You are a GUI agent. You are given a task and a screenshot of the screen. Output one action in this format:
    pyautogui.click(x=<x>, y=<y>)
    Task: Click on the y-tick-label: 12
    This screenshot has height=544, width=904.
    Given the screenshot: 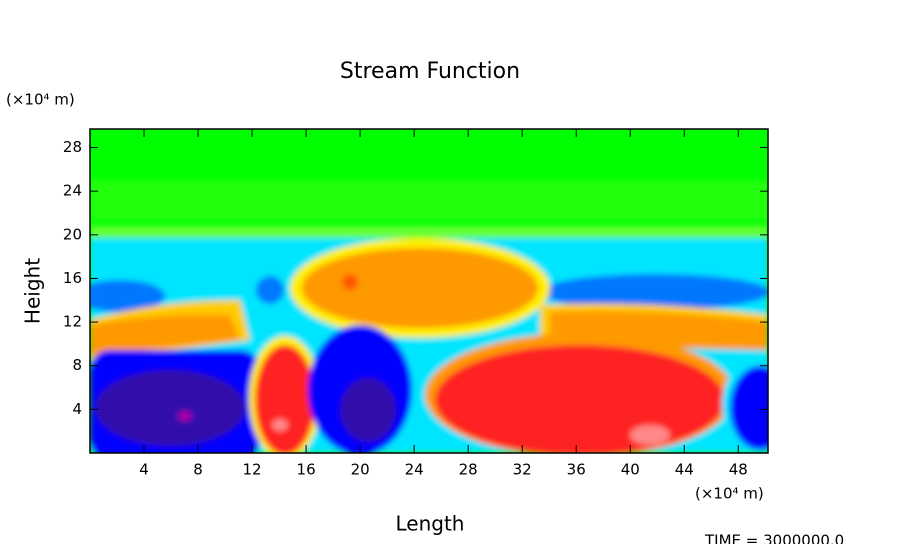 What is the action you would take?
    pyautogui.click(x=72, y=322)
    